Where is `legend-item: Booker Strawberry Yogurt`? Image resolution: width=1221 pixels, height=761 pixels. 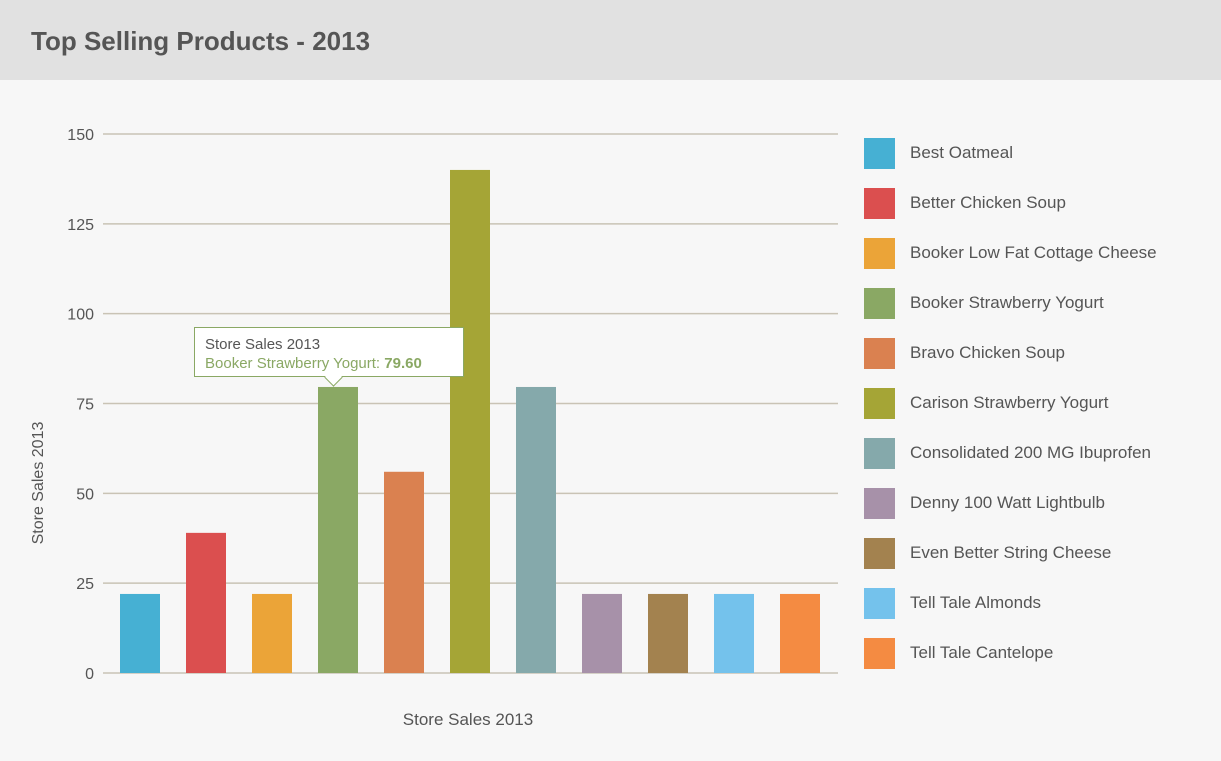
legend-item: Booker Strawberry Yogurt is located at coordinates (1029, 304).